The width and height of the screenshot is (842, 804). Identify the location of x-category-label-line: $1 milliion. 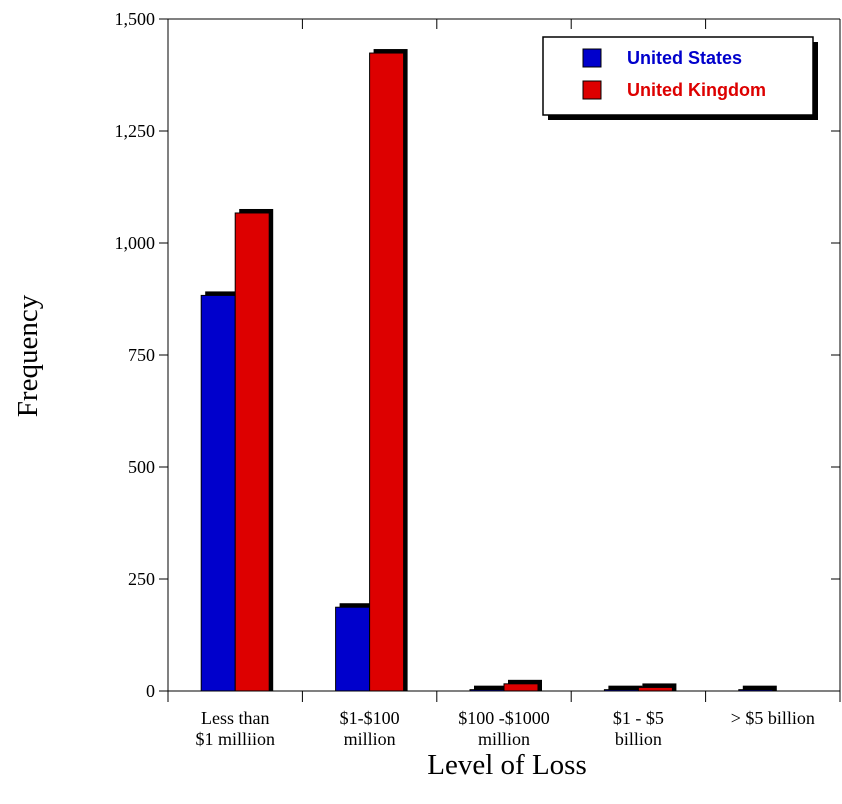
(235, 739).